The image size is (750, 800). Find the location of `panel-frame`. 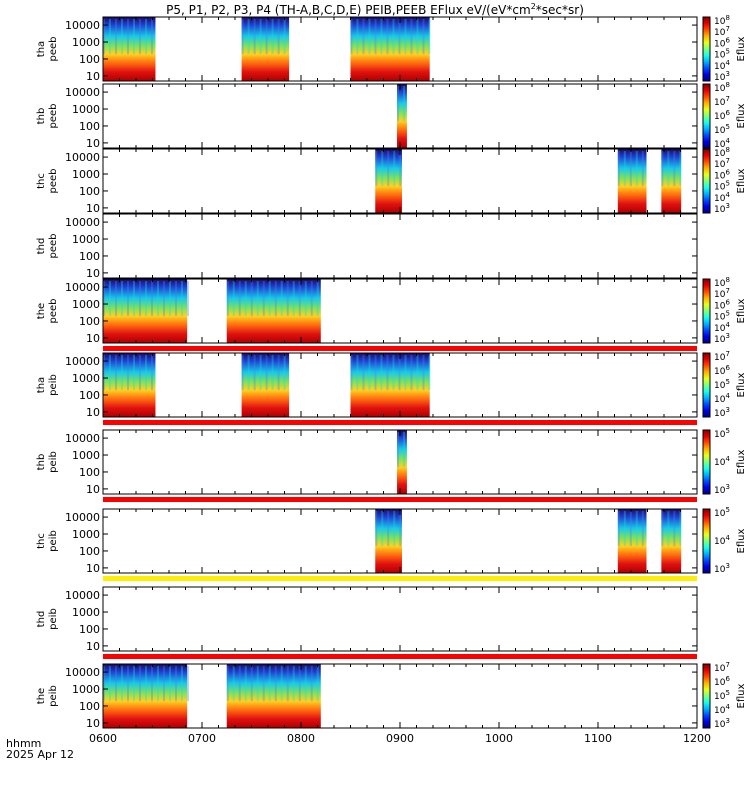

panel-frame is located at coordinates (400, 696).